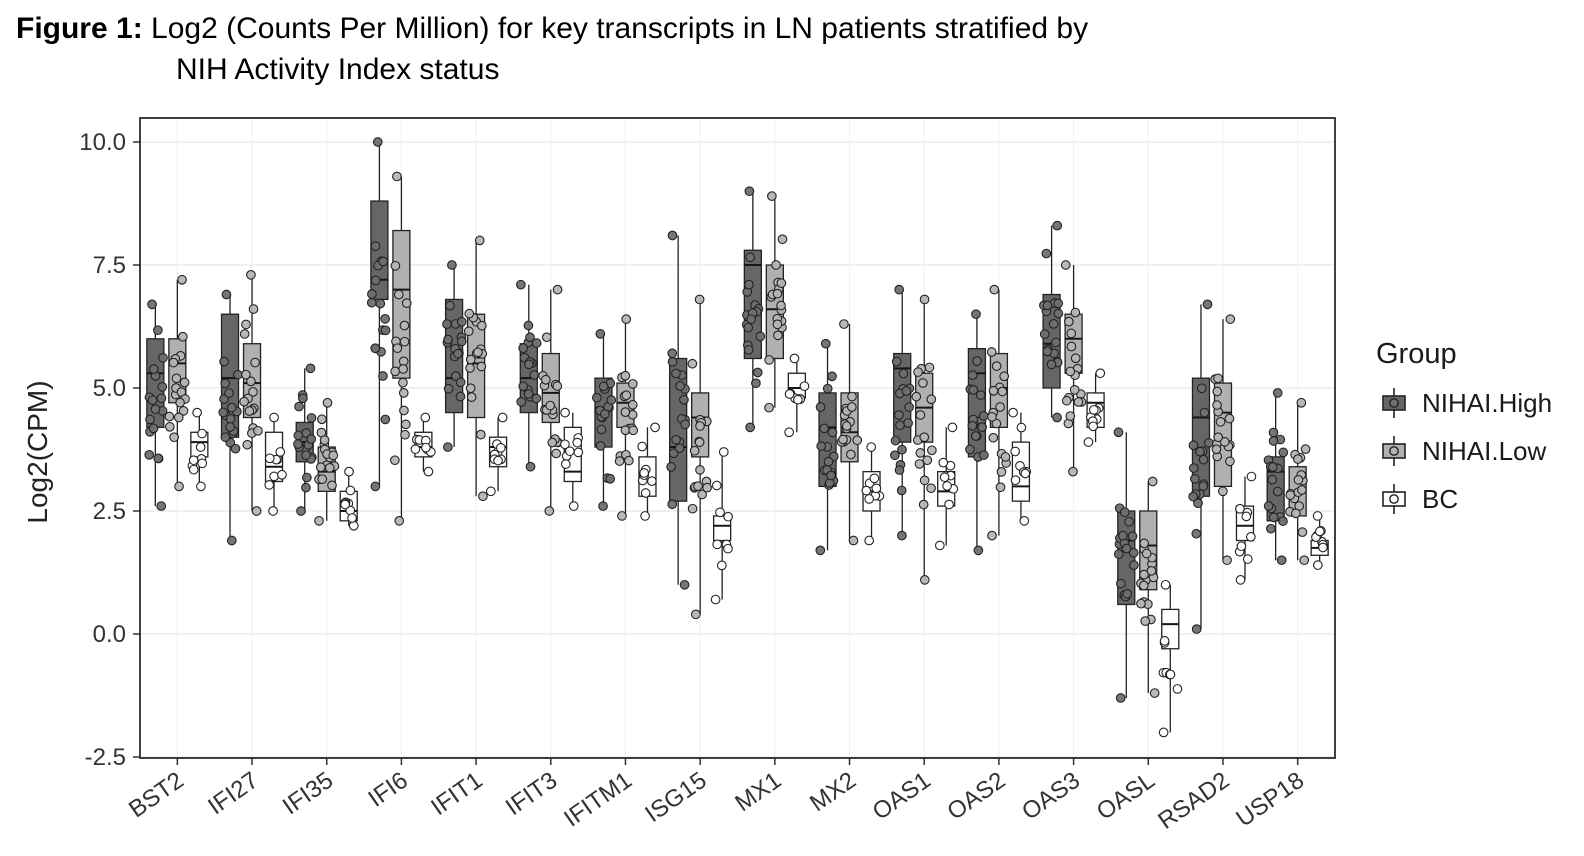  What do you see at coordinates (1394, 499) in the screenshot?
I see `boxplot-key-icon-bc` at bounding box center [1394, 499].